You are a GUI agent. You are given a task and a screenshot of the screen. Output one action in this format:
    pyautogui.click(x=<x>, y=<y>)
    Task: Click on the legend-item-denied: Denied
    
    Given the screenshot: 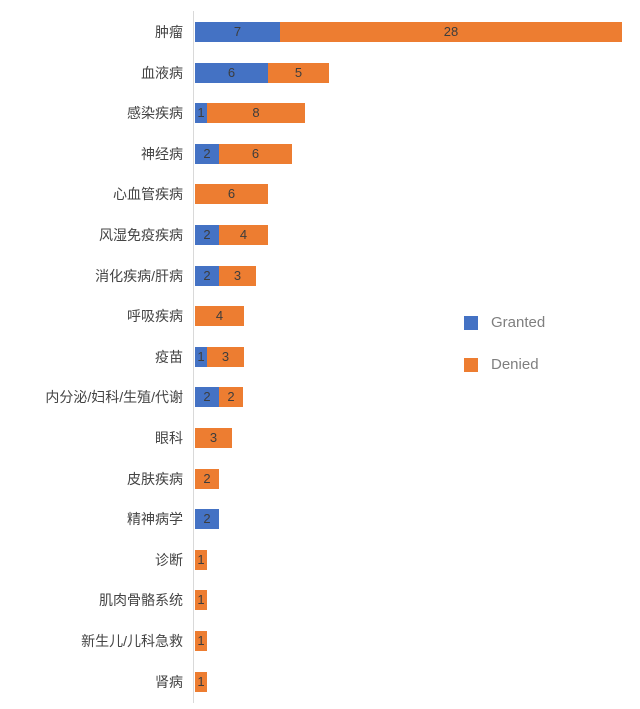 What is the action you would take?
    pyautogui.click(x=504, y=364)
    